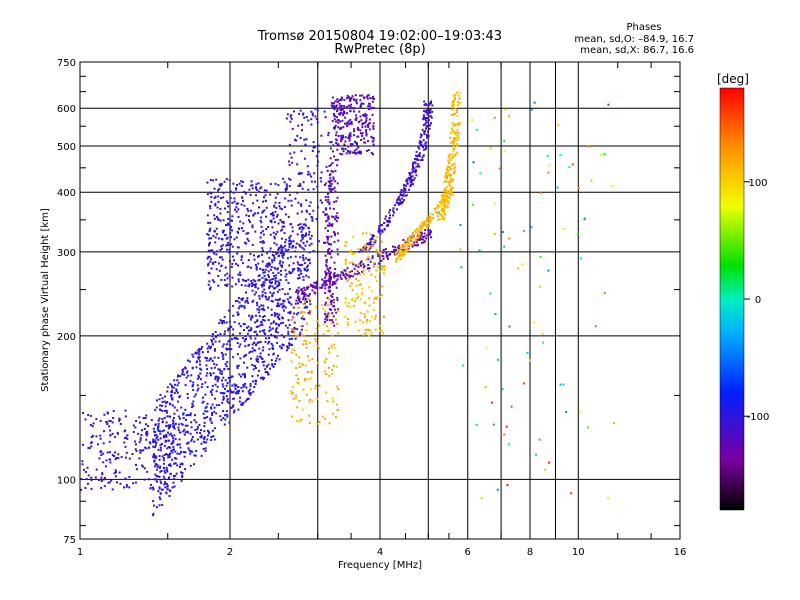 The width and height of the screenshot is (800, 600). Describe the element at coordinates (530, 552) in the screenshot. I see `x-tick-label: 8` at that location.